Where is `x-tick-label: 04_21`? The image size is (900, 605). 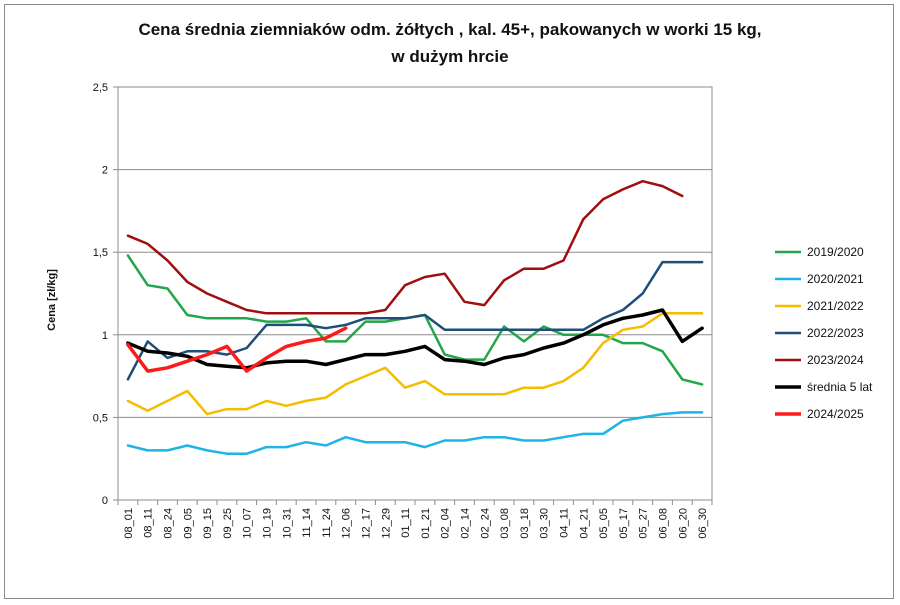 x-tick-label: 04_21 is located at coordinates (584, 523).